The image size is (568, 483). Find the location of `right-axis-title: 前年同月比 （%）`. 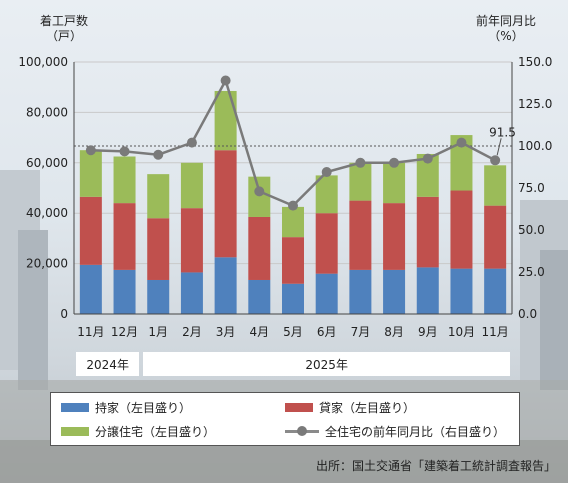

right-axis-title: 前年同月比 （%） is located at coordinates (506, 29).